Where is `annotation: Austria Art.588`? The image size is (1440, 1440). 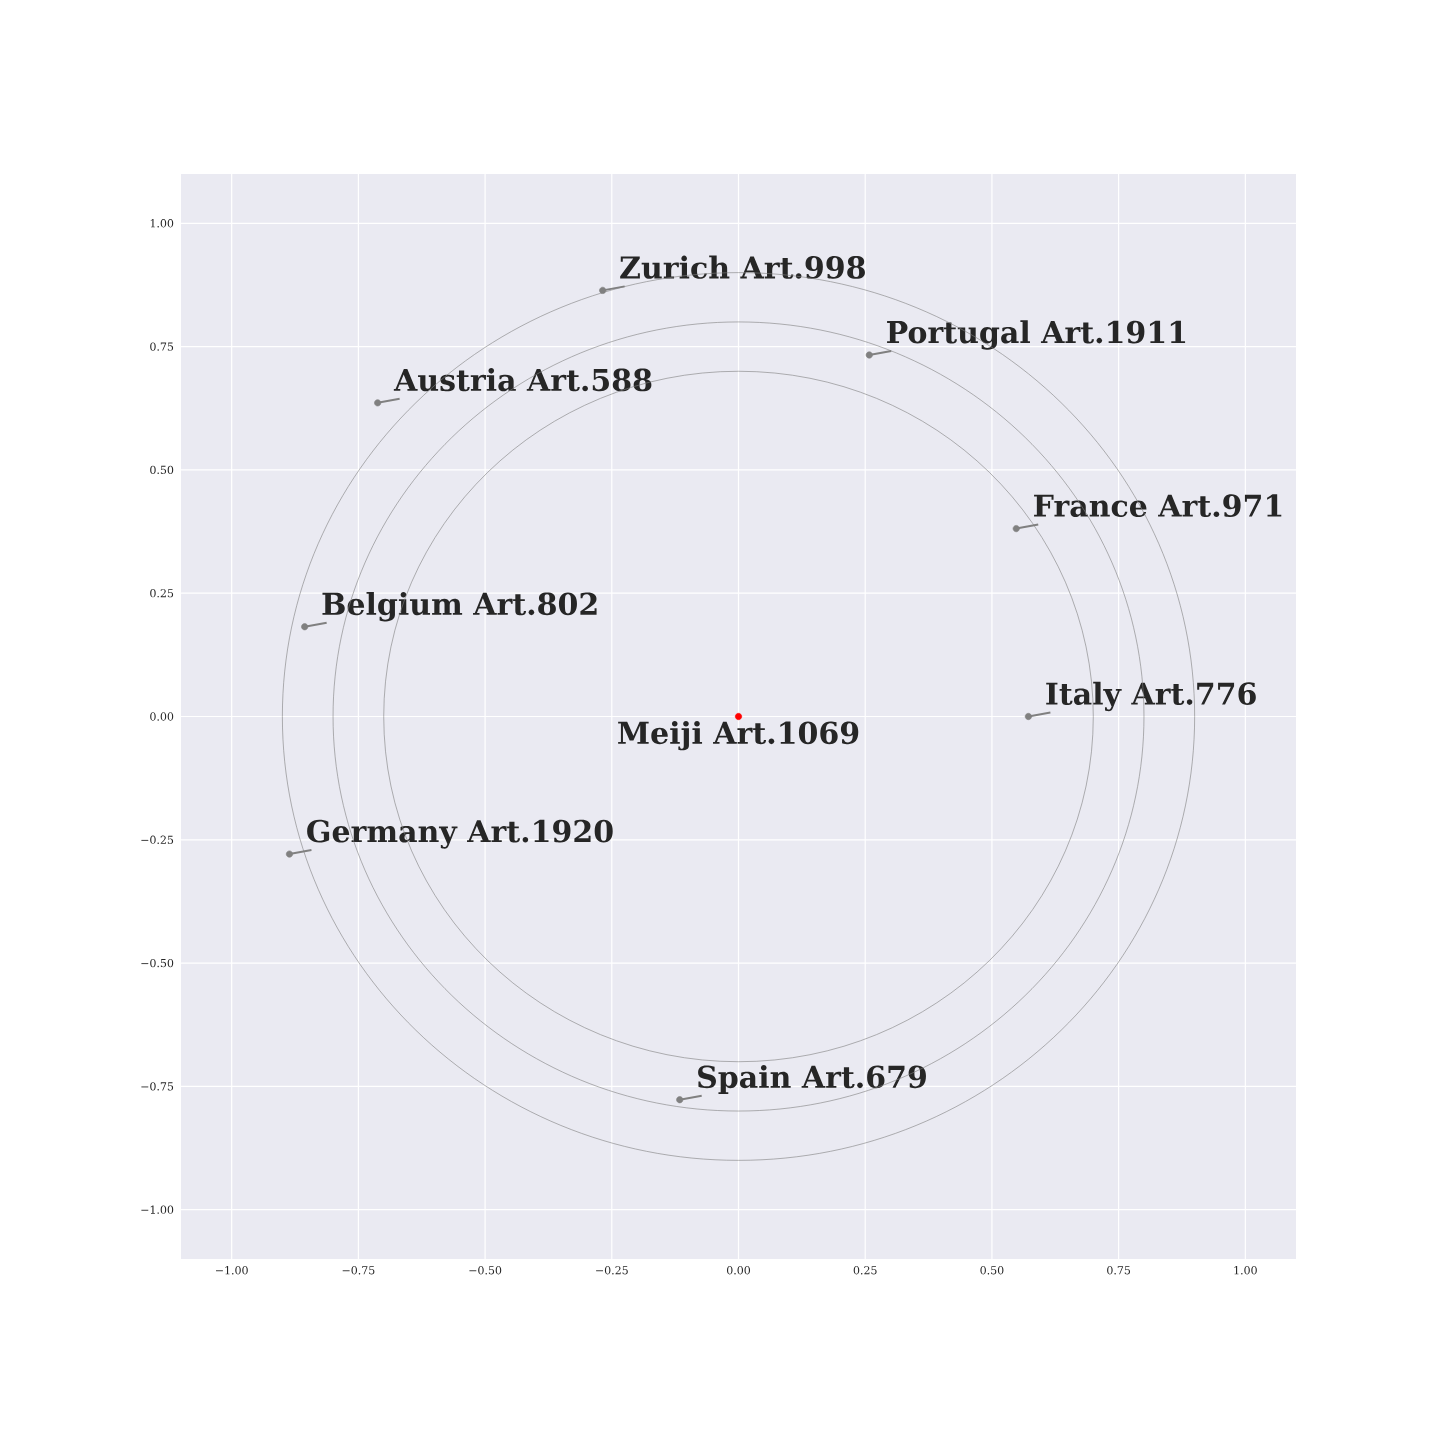 annotation: Austria Art.588 is located at coordinates (522, 380).